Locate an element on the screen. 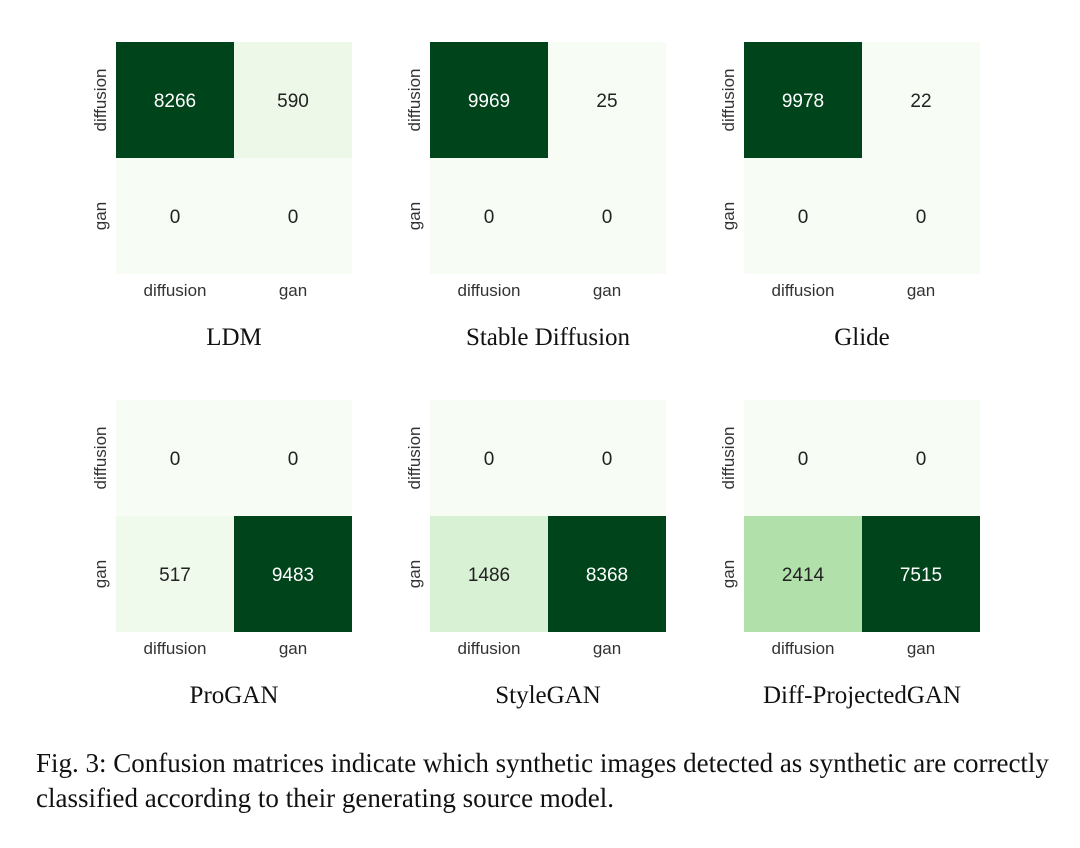 The image size is (1080, 848). cell-value-label: 517 is located at coordinates (175, 575).